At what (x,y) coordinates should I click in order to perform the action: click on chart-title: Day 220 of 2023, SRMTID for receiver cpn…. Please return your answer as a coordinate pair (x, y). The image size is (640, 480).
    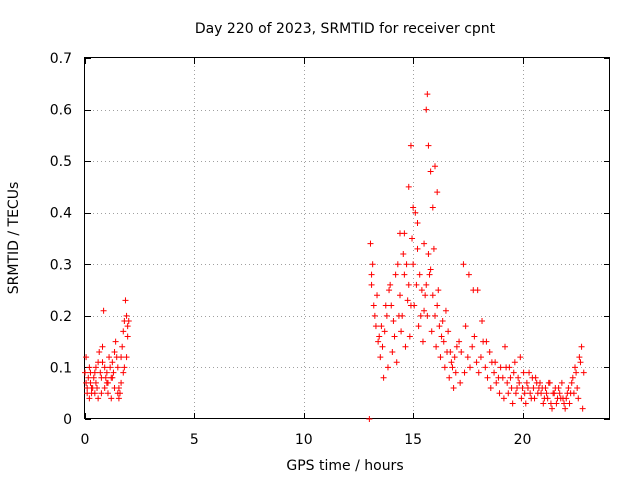
    Looking at the image, I should click on (345, 29).